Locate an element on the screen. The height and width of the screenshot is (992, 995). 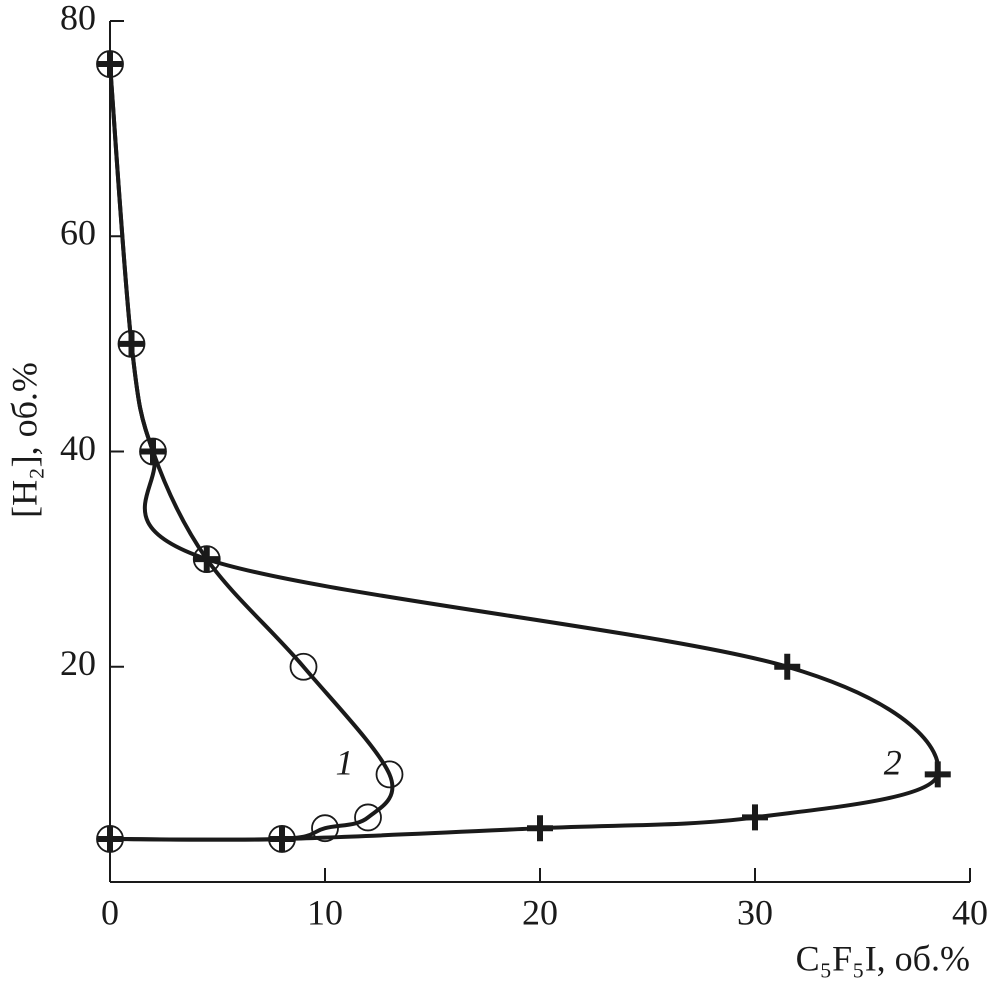
y-tick-label: 20 is located at coordinates (78, 663).